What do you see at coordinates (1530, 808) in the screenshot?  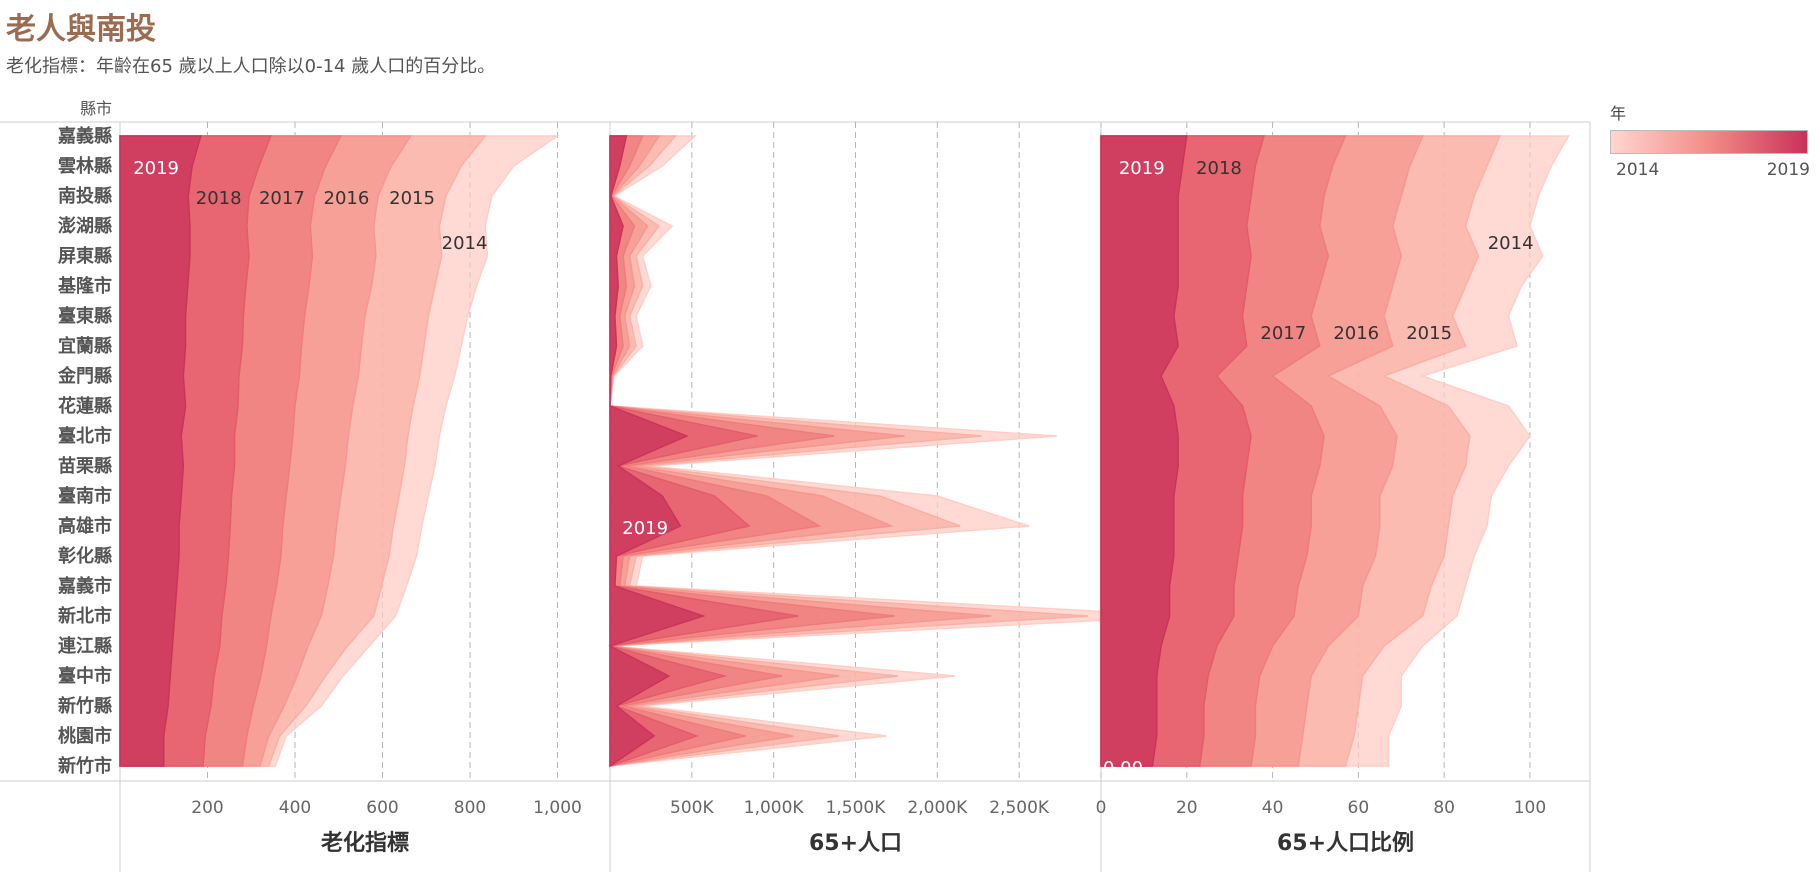 I see `x-tick-label: 100` at bounding box center [1530, 808].